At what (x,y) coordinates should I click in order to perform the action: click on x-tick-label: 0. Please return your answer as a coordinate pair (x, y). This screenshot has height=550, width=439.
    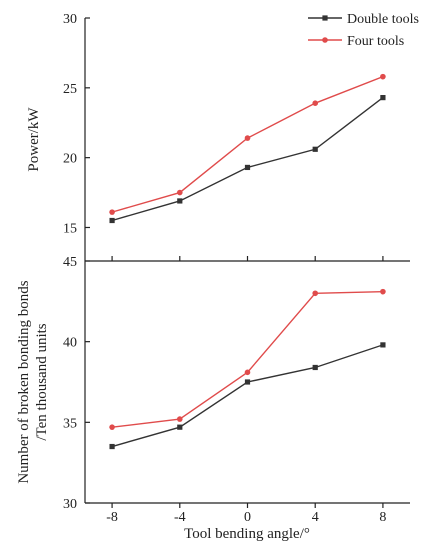
    Looking at the image, I should click on (247, 517).